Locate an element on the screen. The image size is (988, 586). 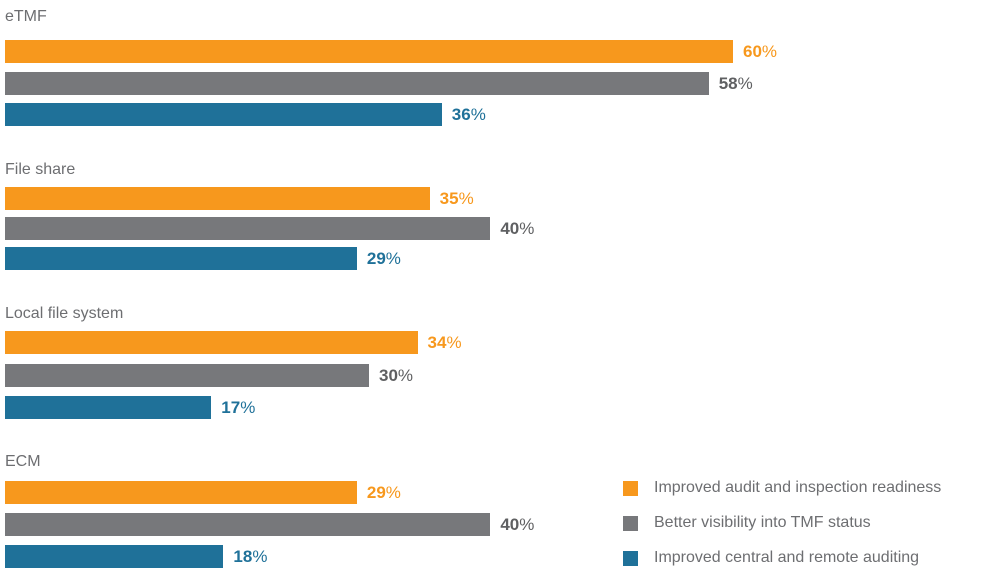
data-label-ecm-series-1: 29% is located at coordinates (384, 492).